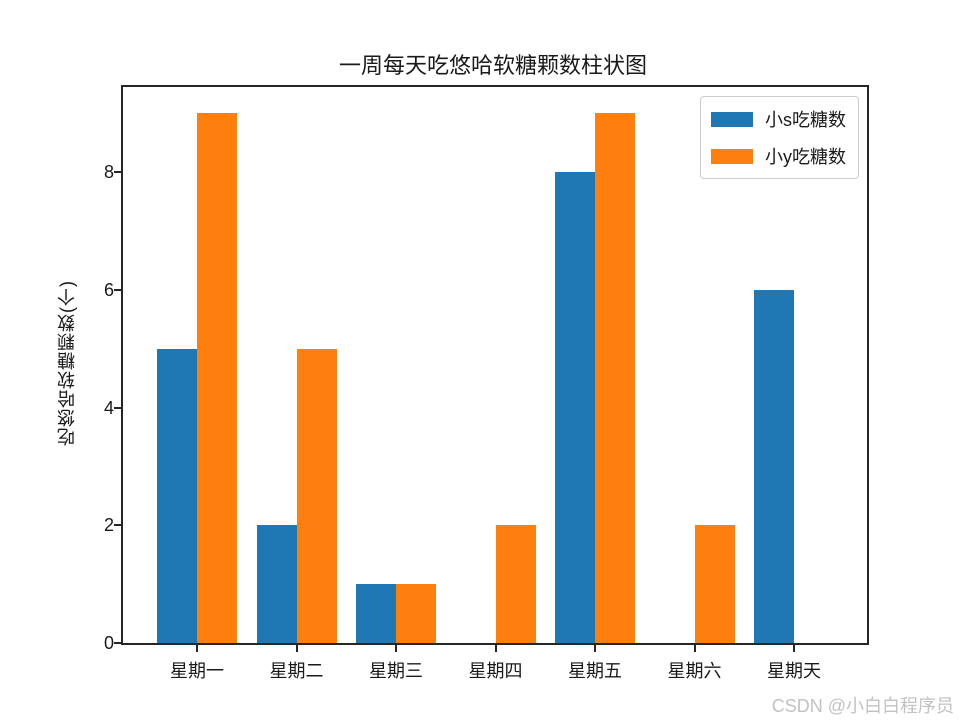  What do you see at coordinates (108, 643) in the screenshot?
I see `y-tick-label: 0` at bounding box center [108, 643].